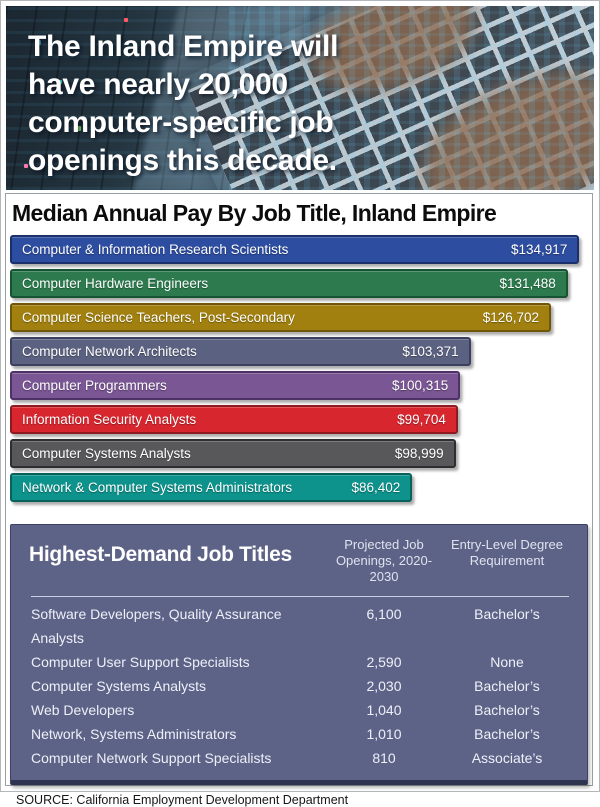  I want to click on bar-label: Computer Network Architects, so click(109, 351).